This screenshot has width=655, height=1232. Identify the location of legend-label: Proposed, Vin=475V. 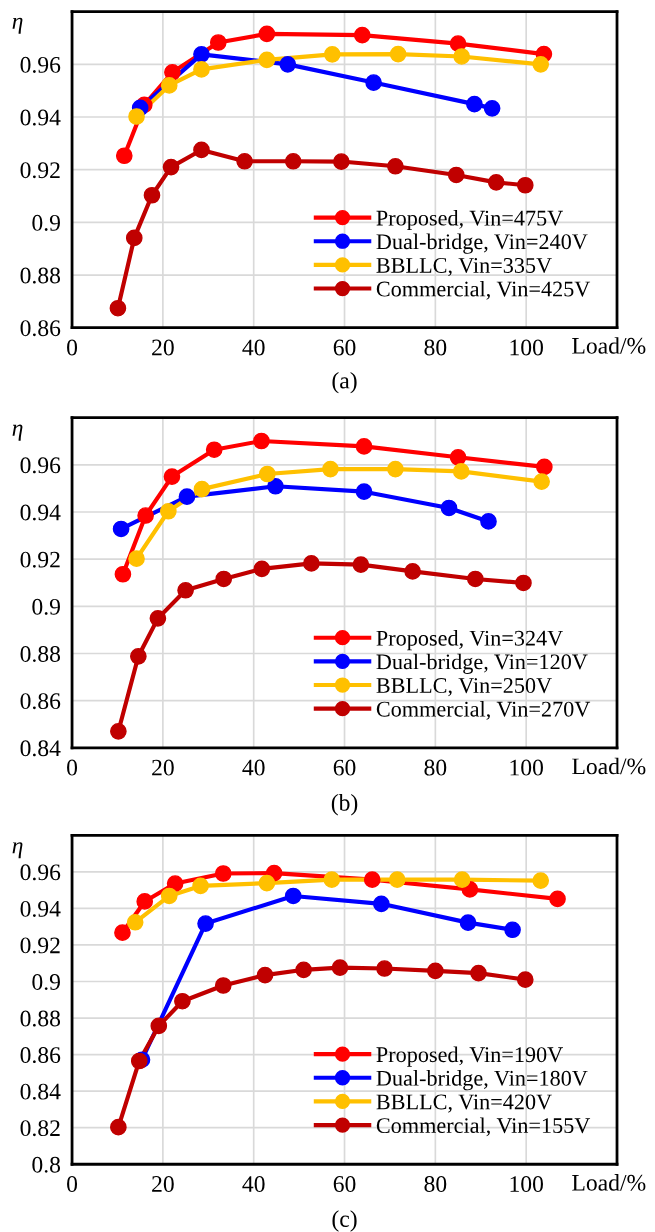
(469, 220).